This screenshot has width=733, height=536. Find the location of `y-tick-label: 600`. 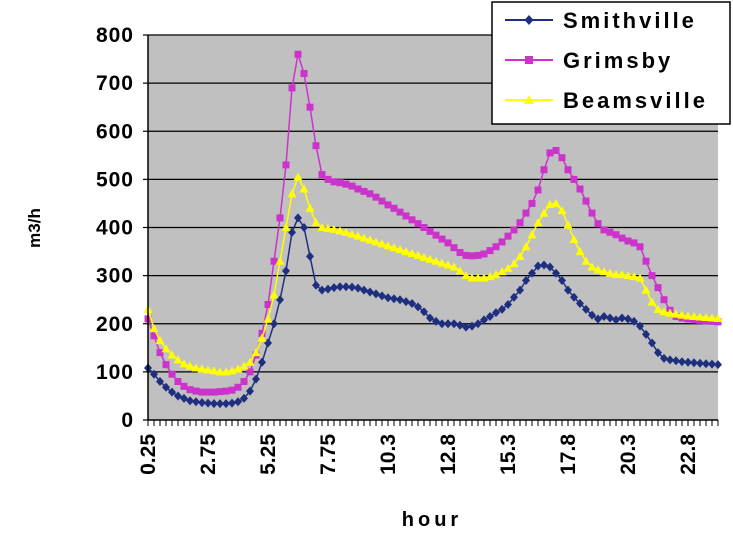

y-tick-label: 600 is located at coordinates (115, 131).